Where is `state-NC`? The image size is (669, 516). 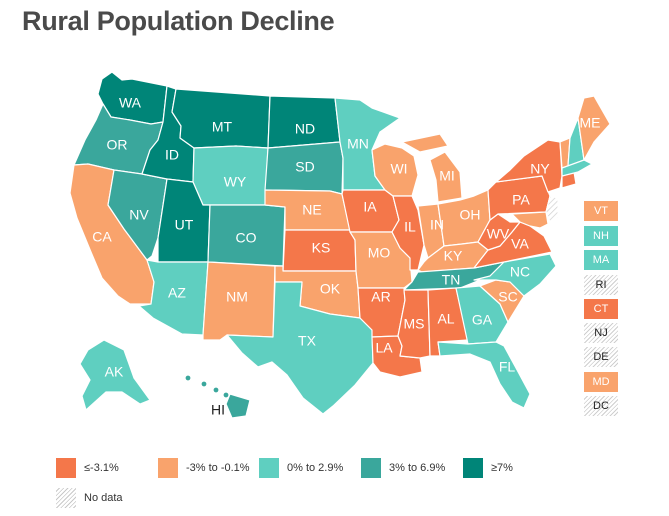
state-NC is located at coordinates (515, 275).